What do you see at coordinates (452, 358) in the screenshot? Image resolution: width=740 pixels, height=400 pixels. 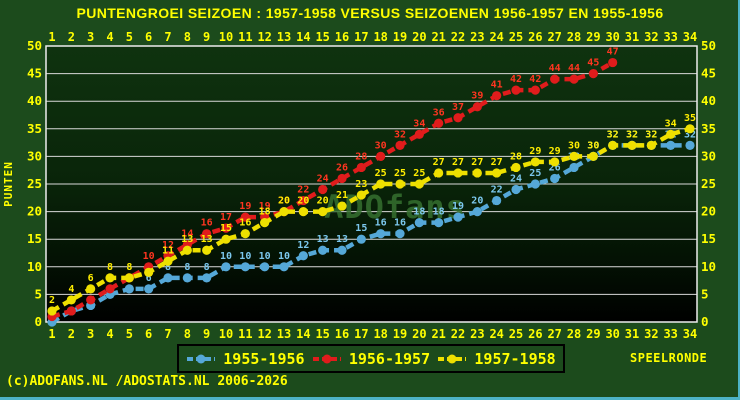 I see `legend-marker-1957-1958-icon` at bounding box center [452, 358].